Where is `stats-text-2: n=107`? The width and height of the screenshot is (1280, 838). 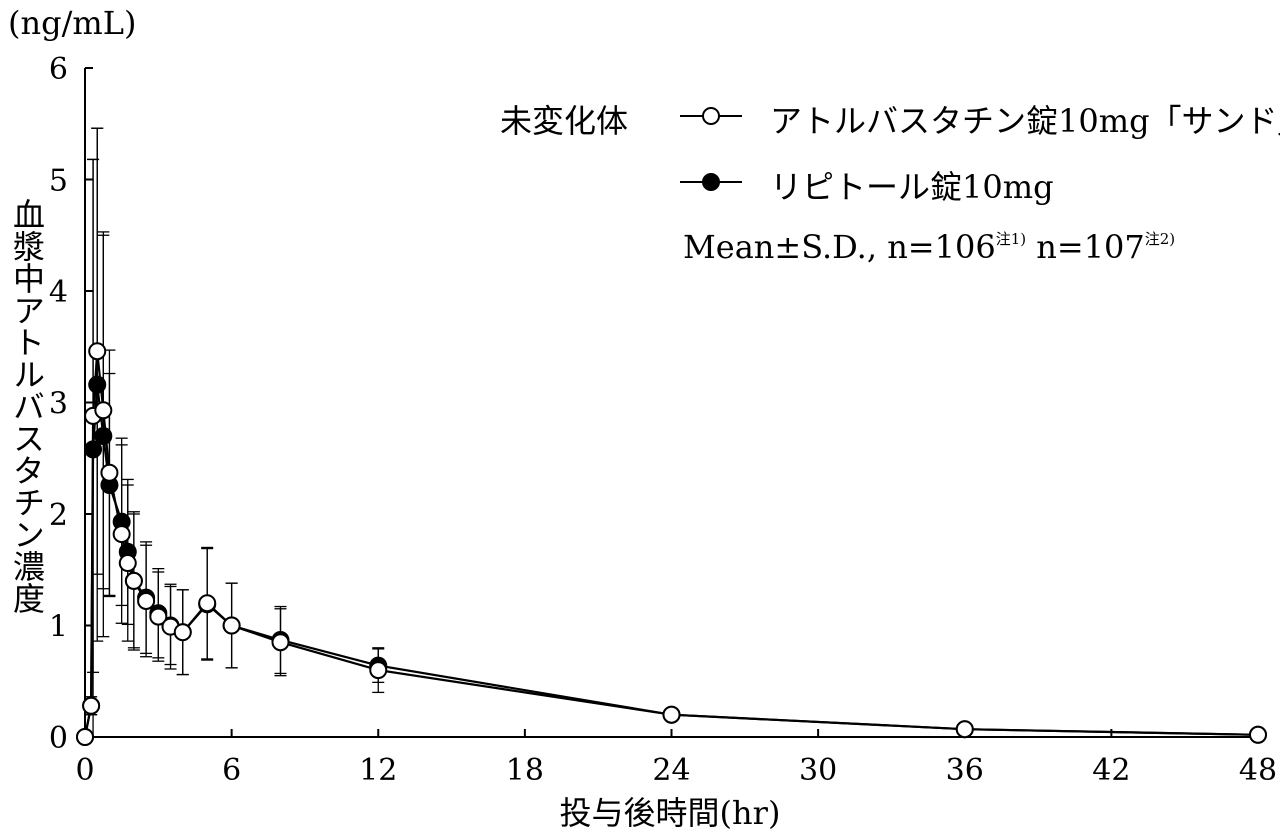 stats-text-2: n=107 is located at coordinates (1090, 247).